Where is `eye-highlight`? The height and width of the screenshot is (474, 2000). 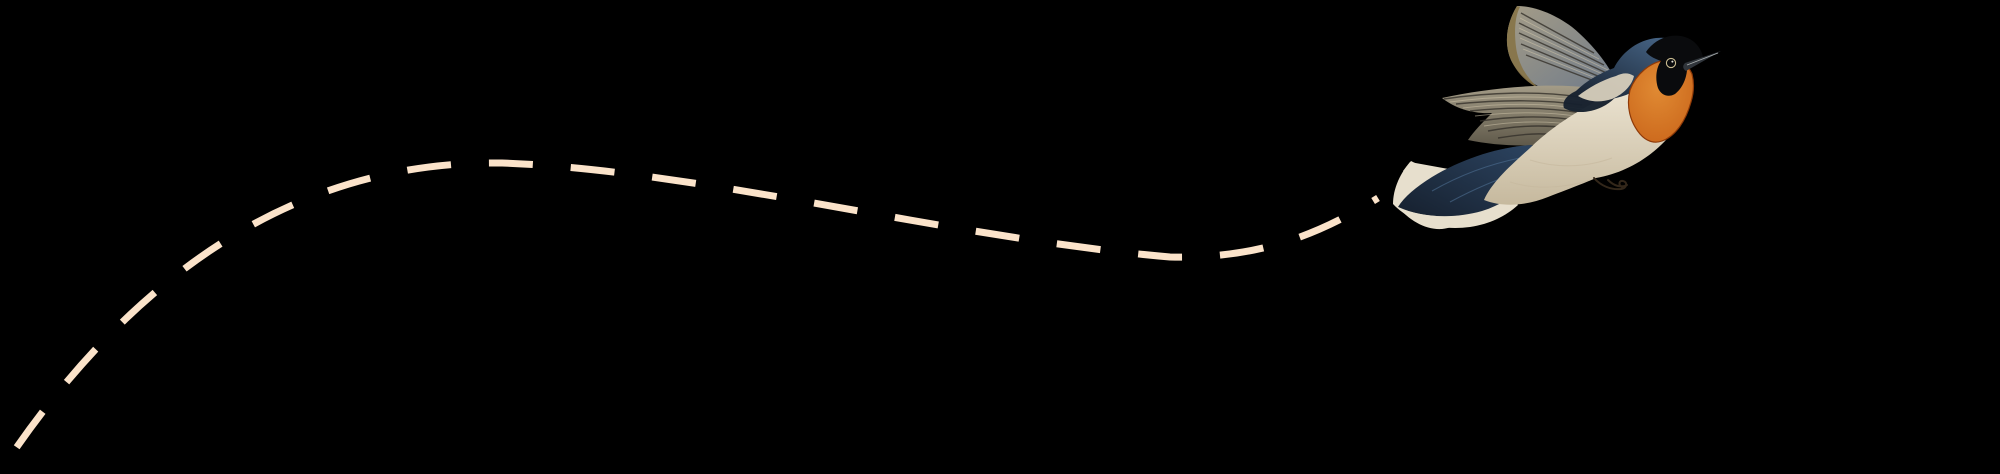 eye-highlight is located at coordinates (1672, 61).